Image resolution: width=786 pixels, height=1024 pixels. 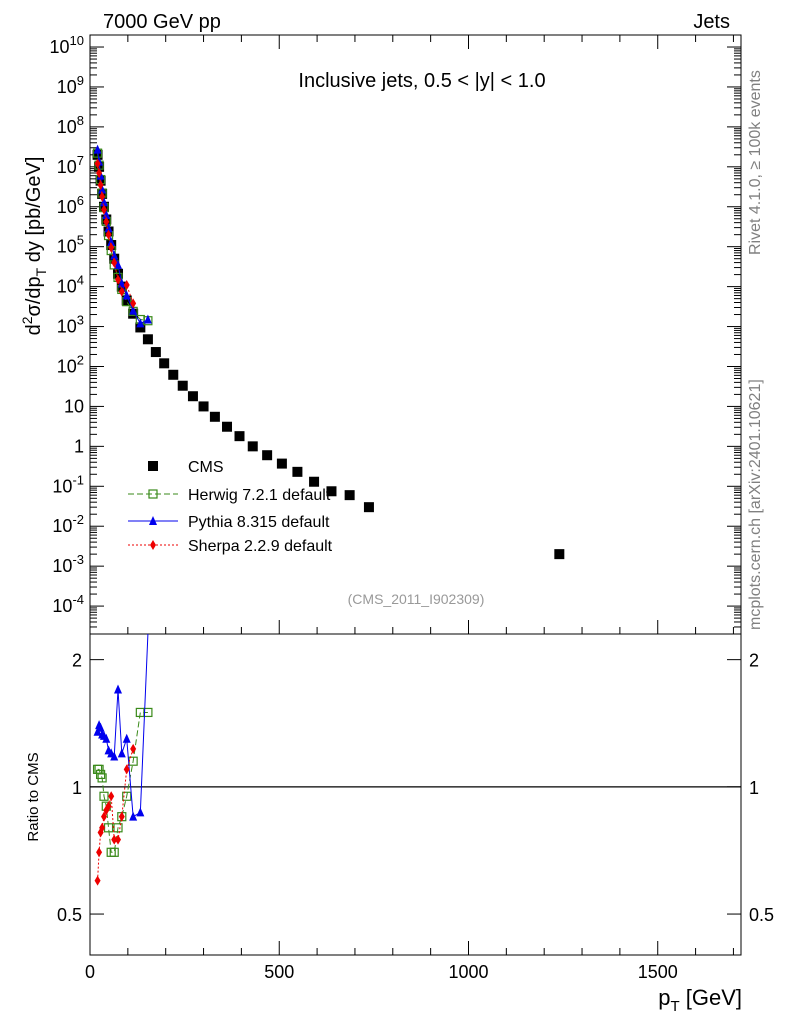 What do you see at coordinates (70, 165) in the screenshot?
I see `main-y-tick-label: 10⁷` at bounding box center [70, 165].